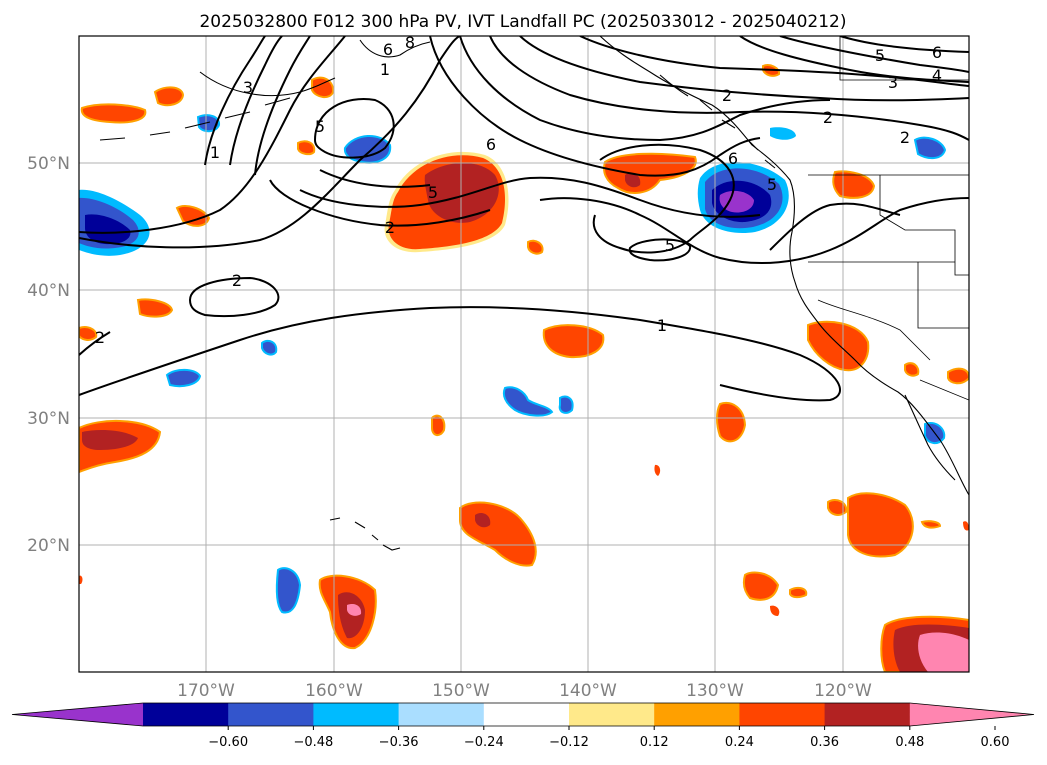 This screenshot has height=765, width=1047. I want to click on colorbar-tick-label: 0.48, so click(909, 742).